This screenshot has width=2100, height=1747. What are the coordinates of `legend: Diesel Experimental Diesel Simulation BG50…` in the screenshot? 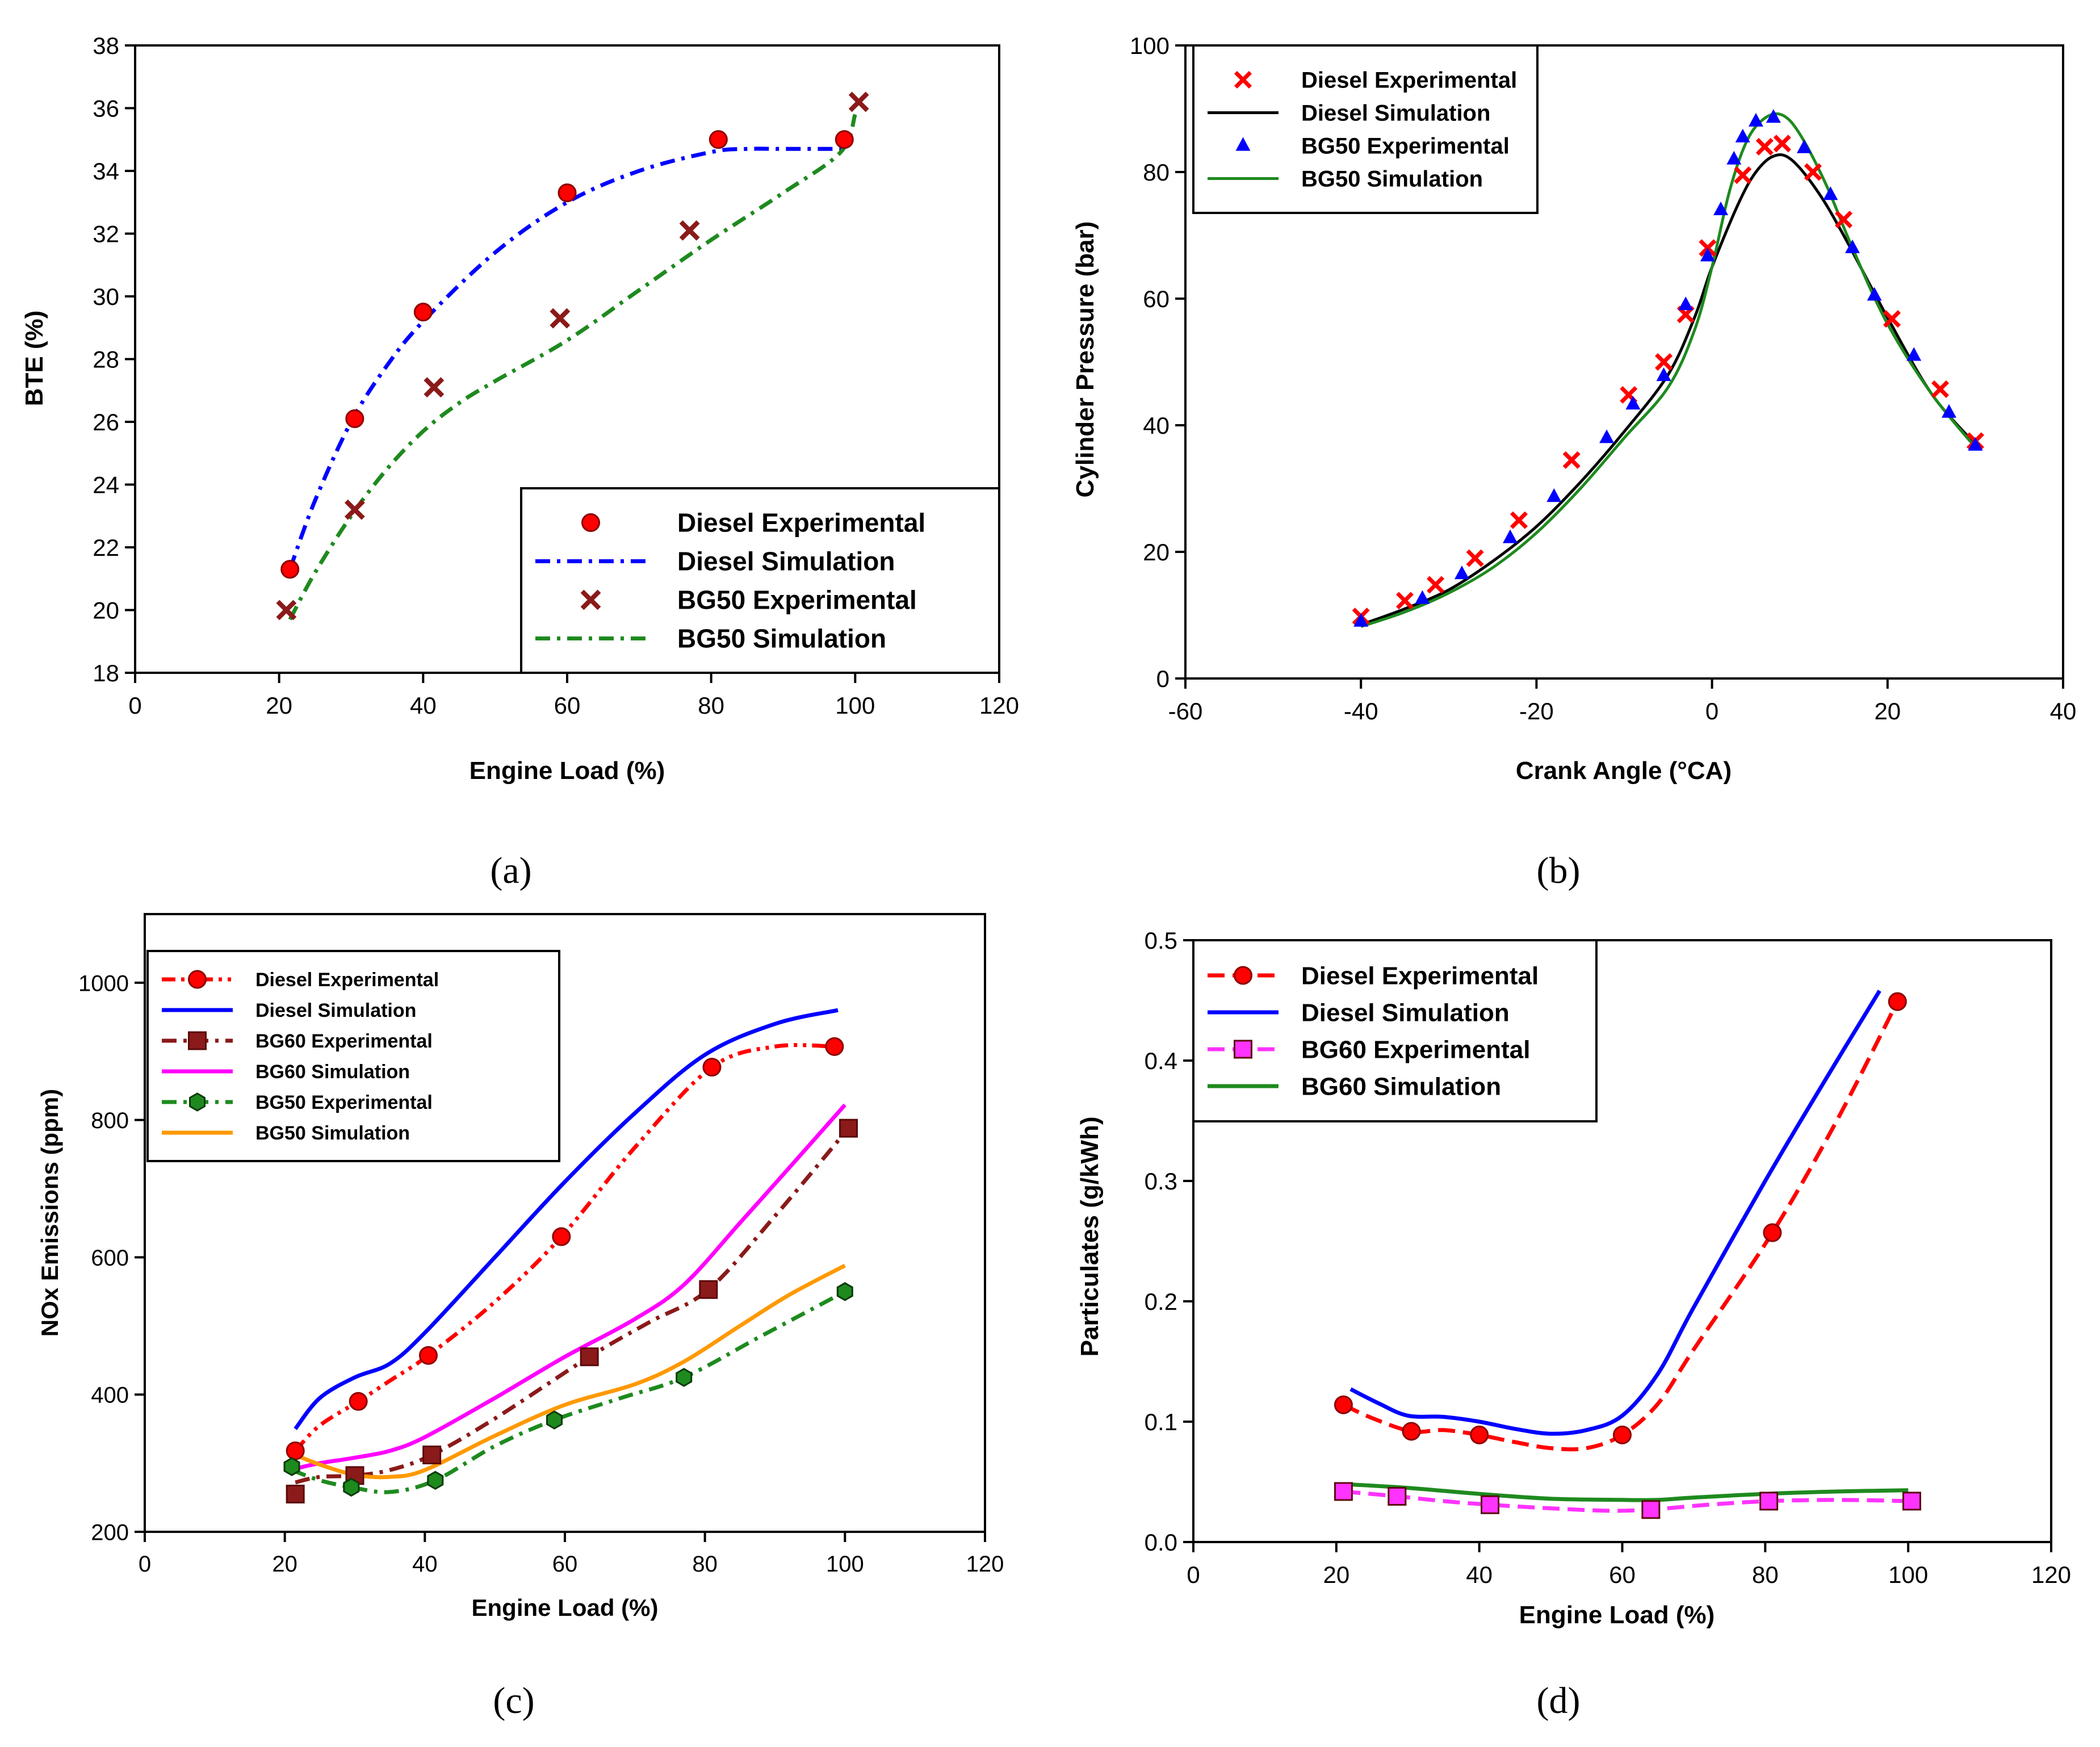 It's located at (760, 580).